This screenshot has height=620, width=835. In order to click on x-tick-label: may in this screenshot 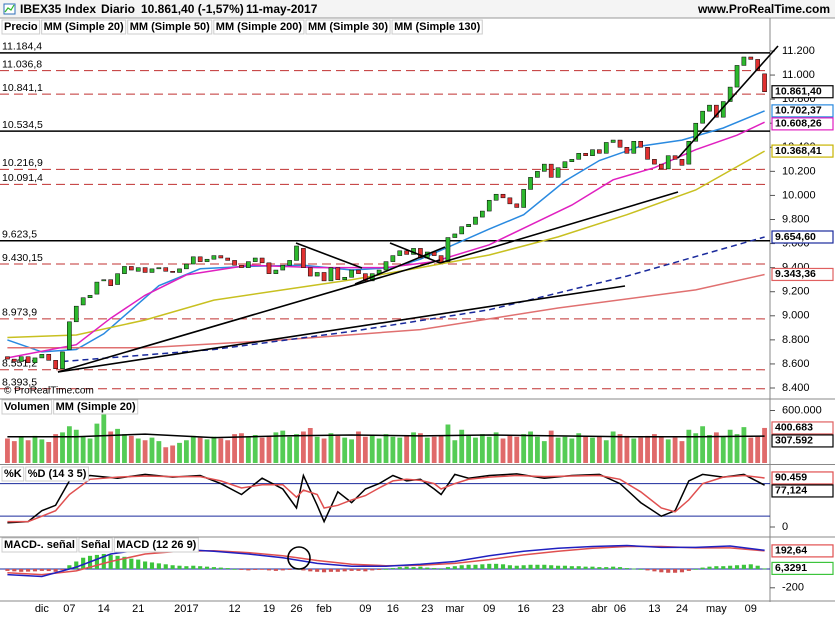, I will do `click(716, 609)`.